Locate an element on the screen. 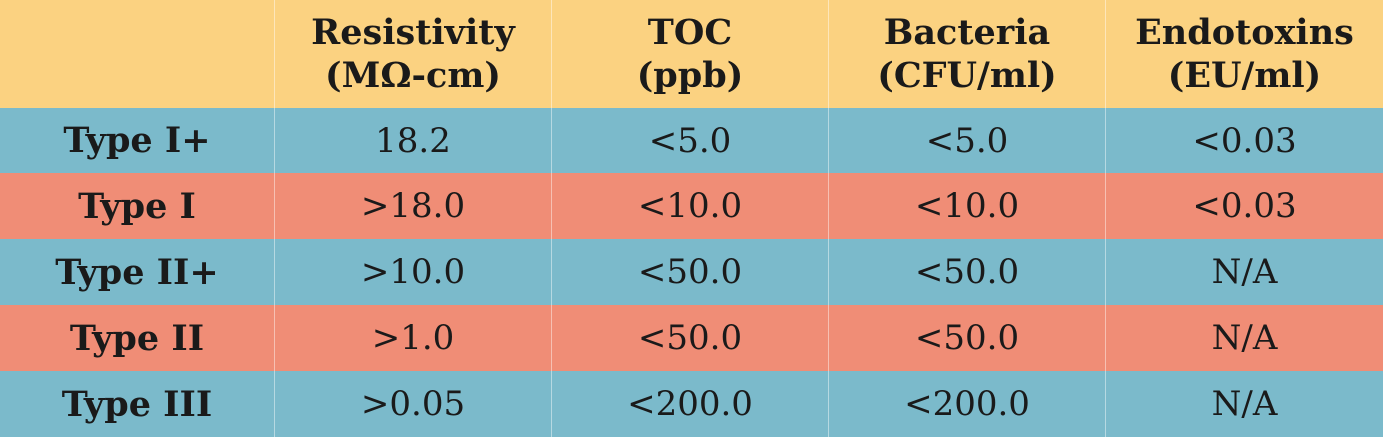 This screenshot has height=437, width=1383. header-toc-unit: (ppb) is located at coordinates (690, 75).